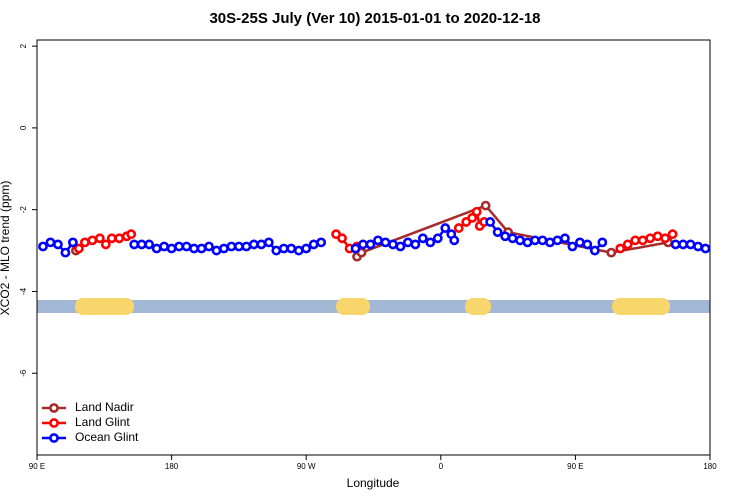  What do you see at coordinates (107, 437) in the screenshot?
I see `legend-label: Ocean Glint` at bounding box center [107, 437].